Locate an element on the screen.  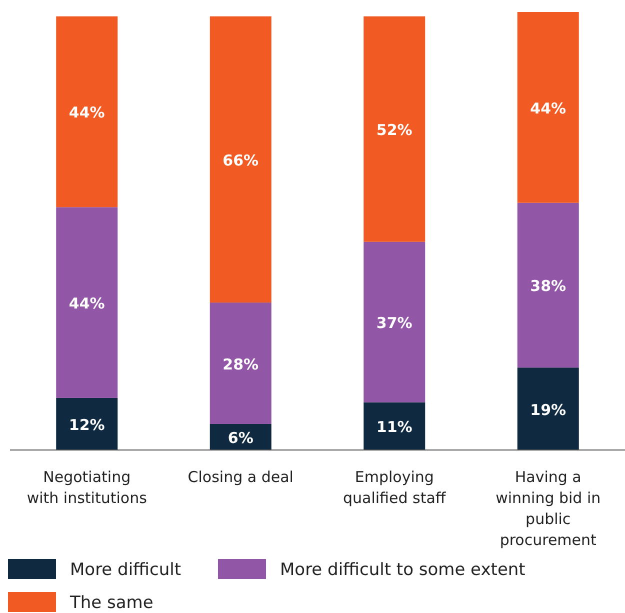
x-tick-label: Closing a deal is located at coordinates (241, 477).